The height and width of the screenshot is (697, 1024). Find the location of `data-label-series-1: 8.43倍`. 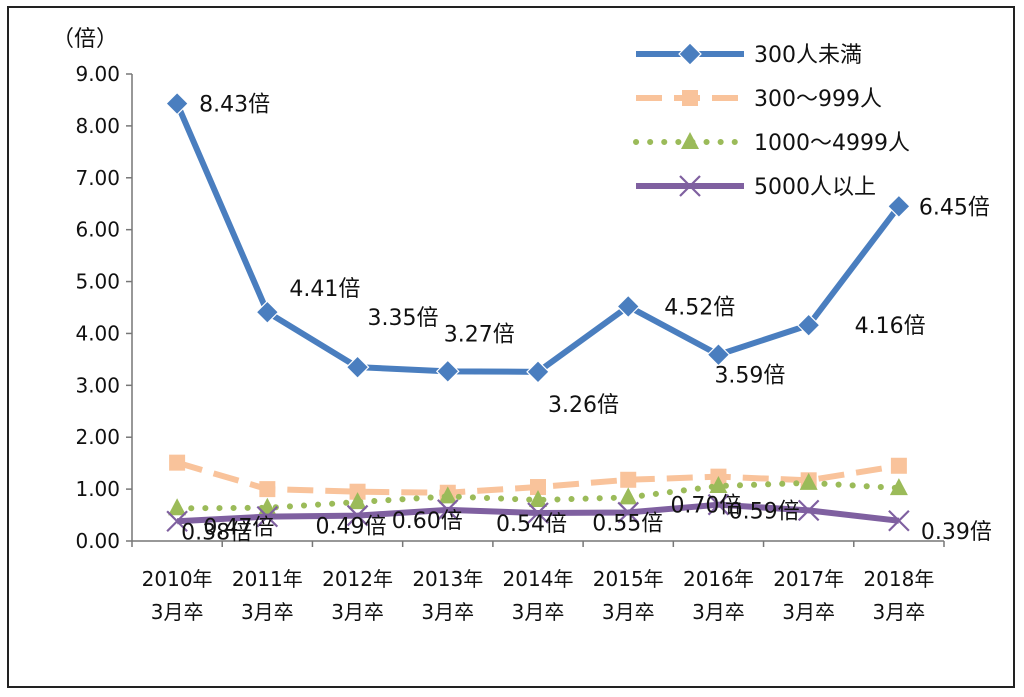

data-label-series-1: 8.43倍 is located at coordinates (234, 105).